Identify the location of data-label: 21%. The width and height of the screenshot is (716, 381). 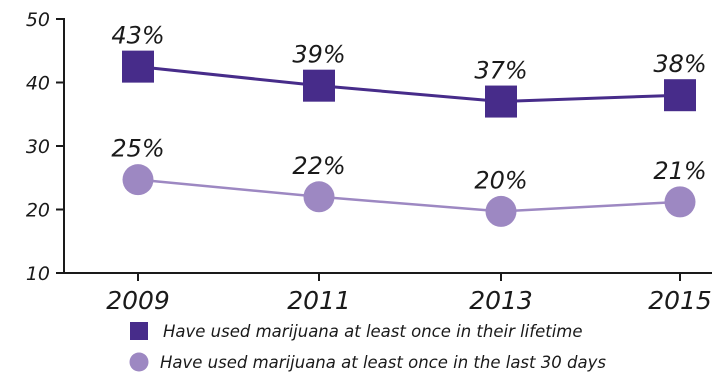
(679, 171).